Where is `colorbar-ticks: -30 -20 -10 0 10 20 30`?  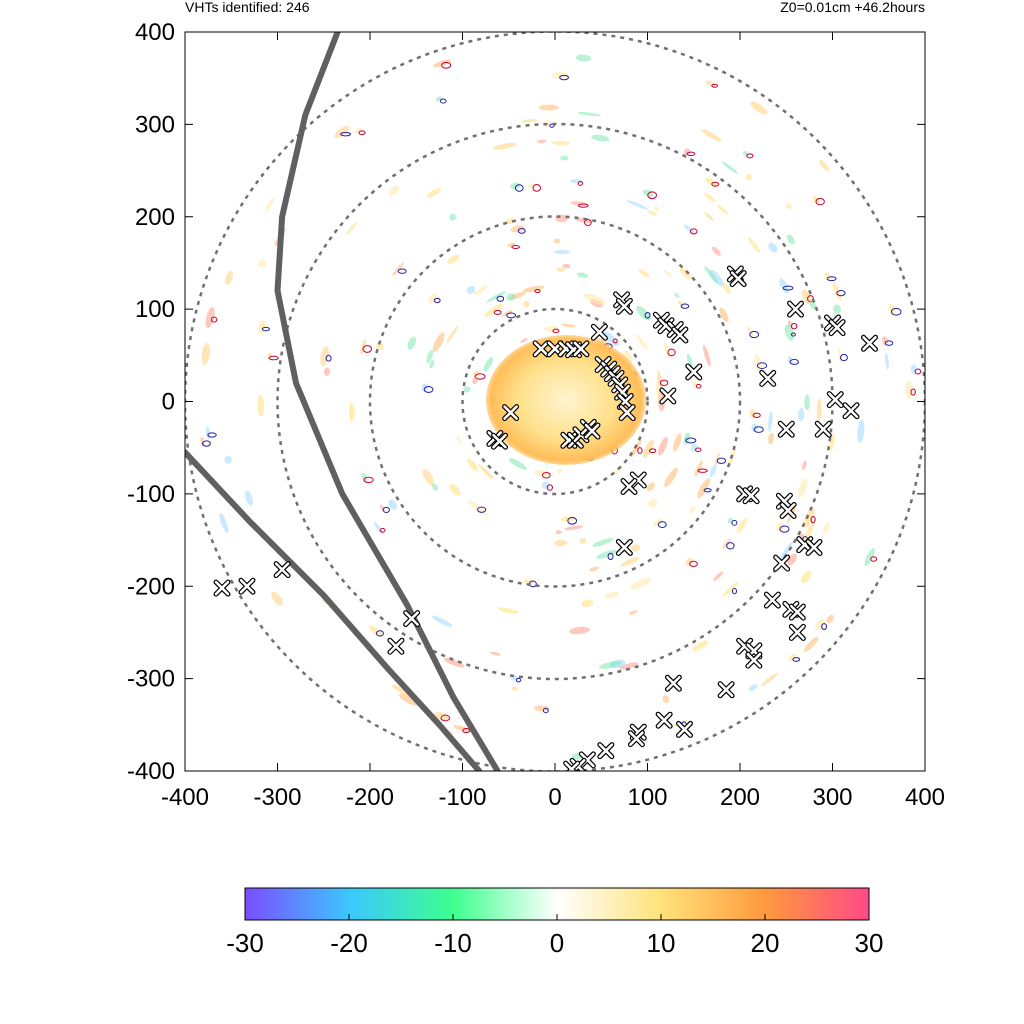
colorbar-ticks: -30 -20 -10 0 10 20 30 is located at coordinates (554, 936).